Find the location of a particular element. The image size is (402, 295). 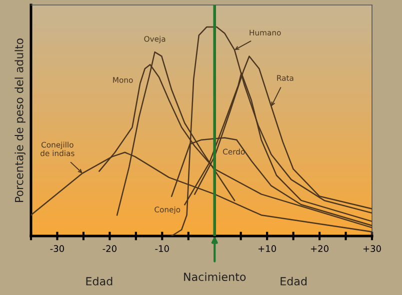

x-tick-label: +20 is located at coordinates (319, 248).